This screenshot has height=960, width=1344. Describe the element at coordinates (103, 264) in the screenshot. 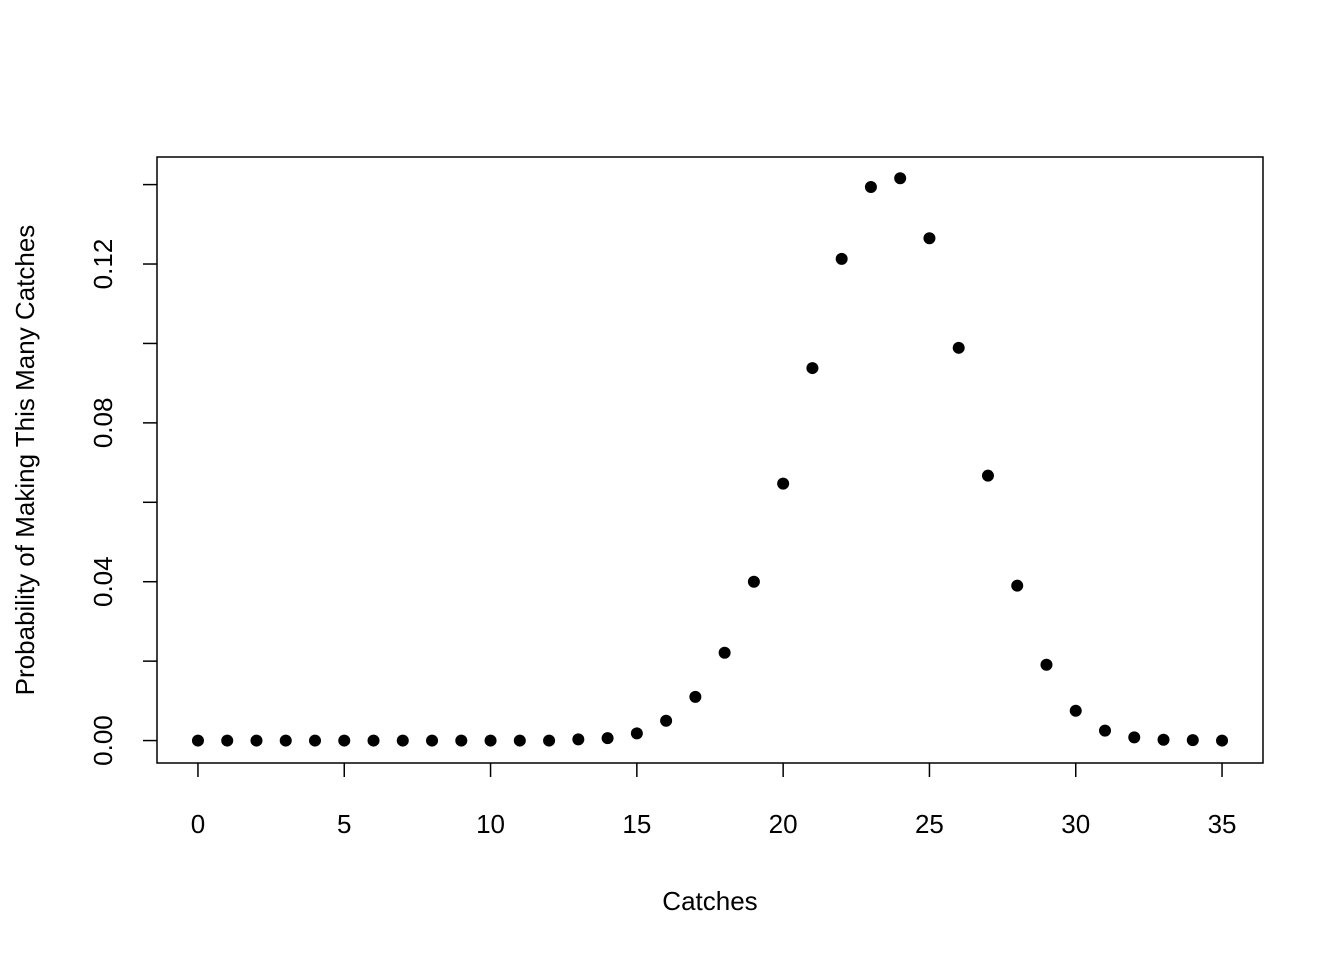

I see `y-tick-label: 0.12` at that location.